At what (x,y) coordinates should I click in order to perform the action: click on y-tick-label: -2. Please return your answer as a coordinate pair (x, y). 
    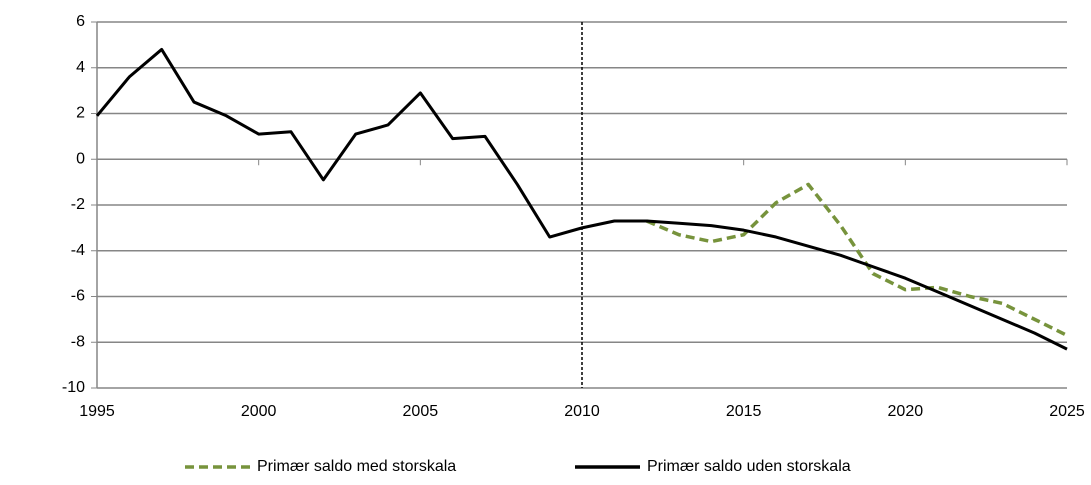
    Looking at the image, I should click on (78, 204).